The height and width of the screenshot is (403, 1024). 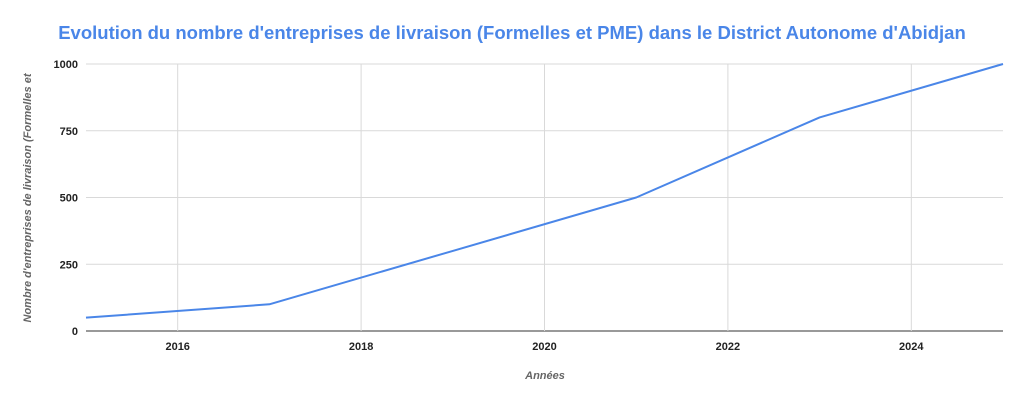 What do you see at coordinates (69, 199) in the screenshot?
I see `y-tick-label: 500` at bounding box center [69, 199].